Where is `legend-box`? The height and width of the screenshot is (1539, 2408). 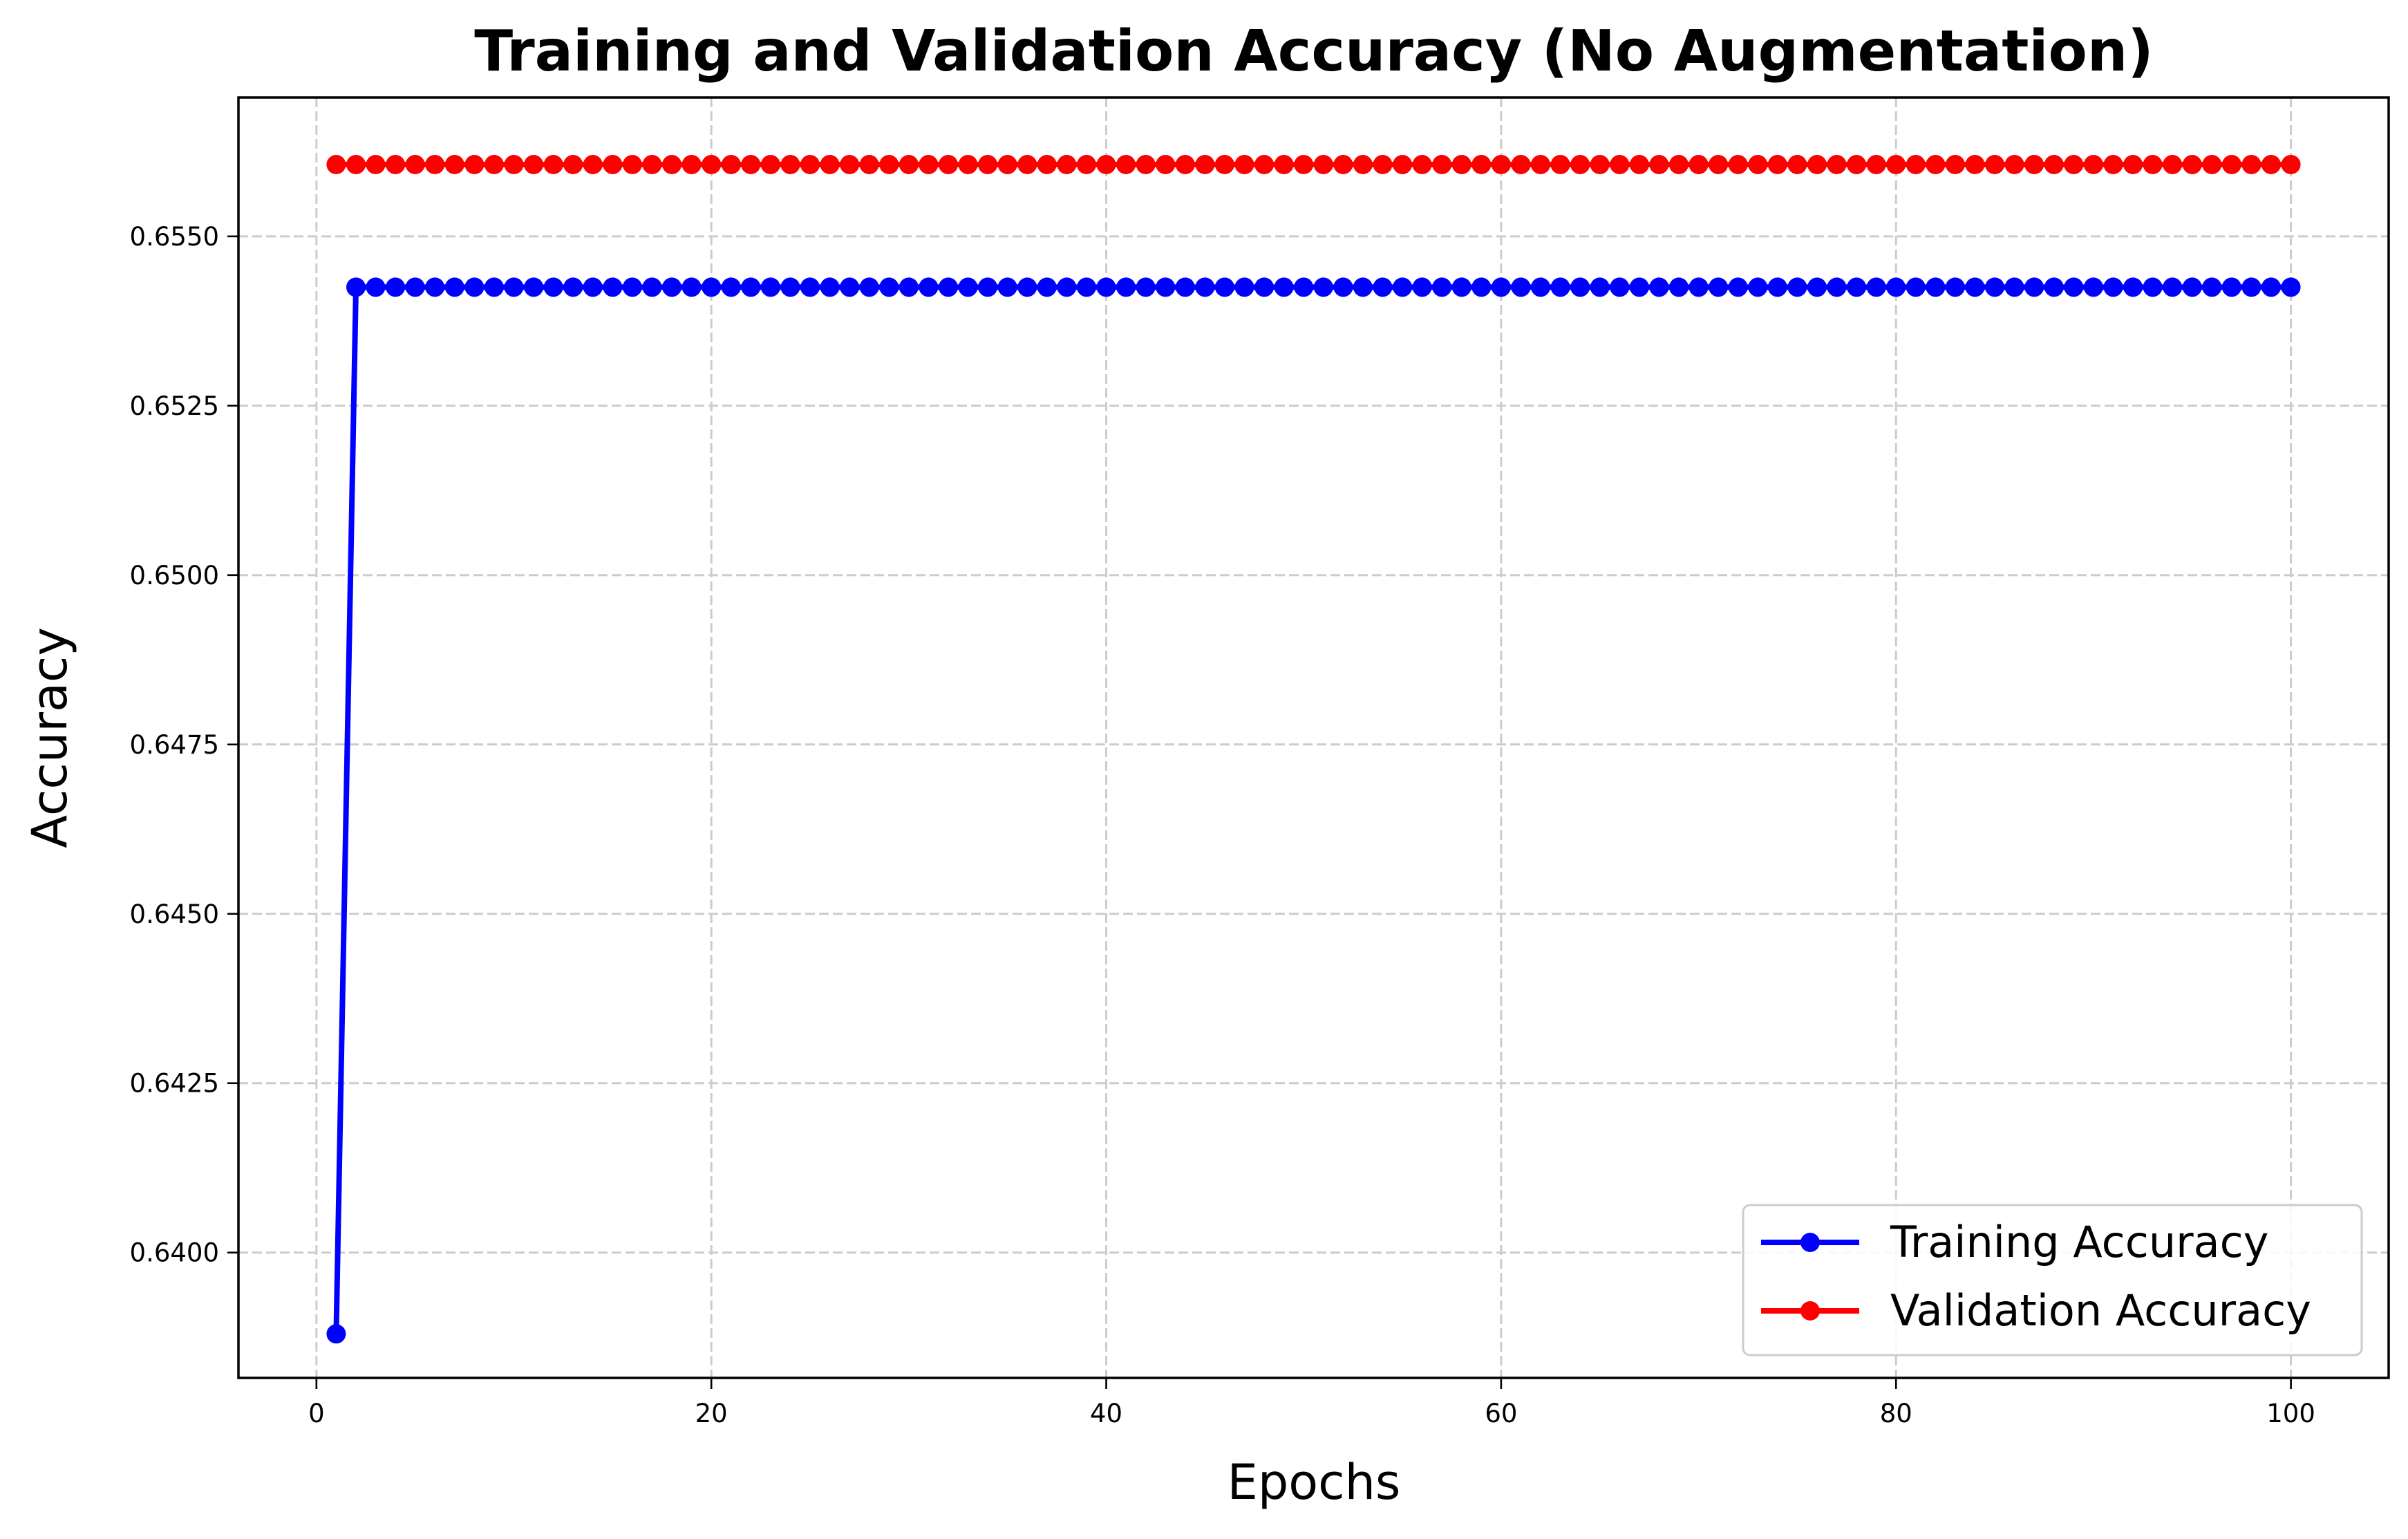 legend-box is located at coordinates (2052, 1280).